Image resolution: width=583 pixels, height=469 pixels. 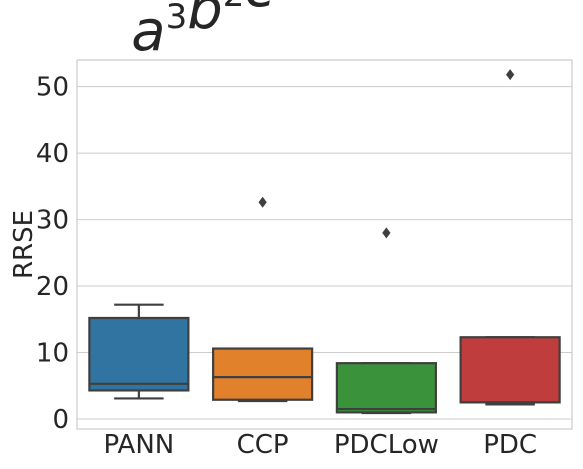 What do you see at coordinates (52, 354) in the screenshot?
I see `y-tick-label: 10` at bounding box center [52, 354].